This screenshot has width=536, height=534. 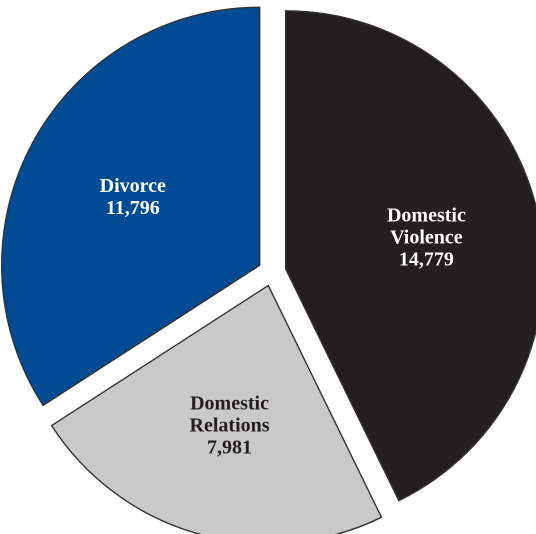 What do you see at coordinates (133, 186) in the screenshot?
I see `slice-name: Divorce` at bounding box center [133, 186].